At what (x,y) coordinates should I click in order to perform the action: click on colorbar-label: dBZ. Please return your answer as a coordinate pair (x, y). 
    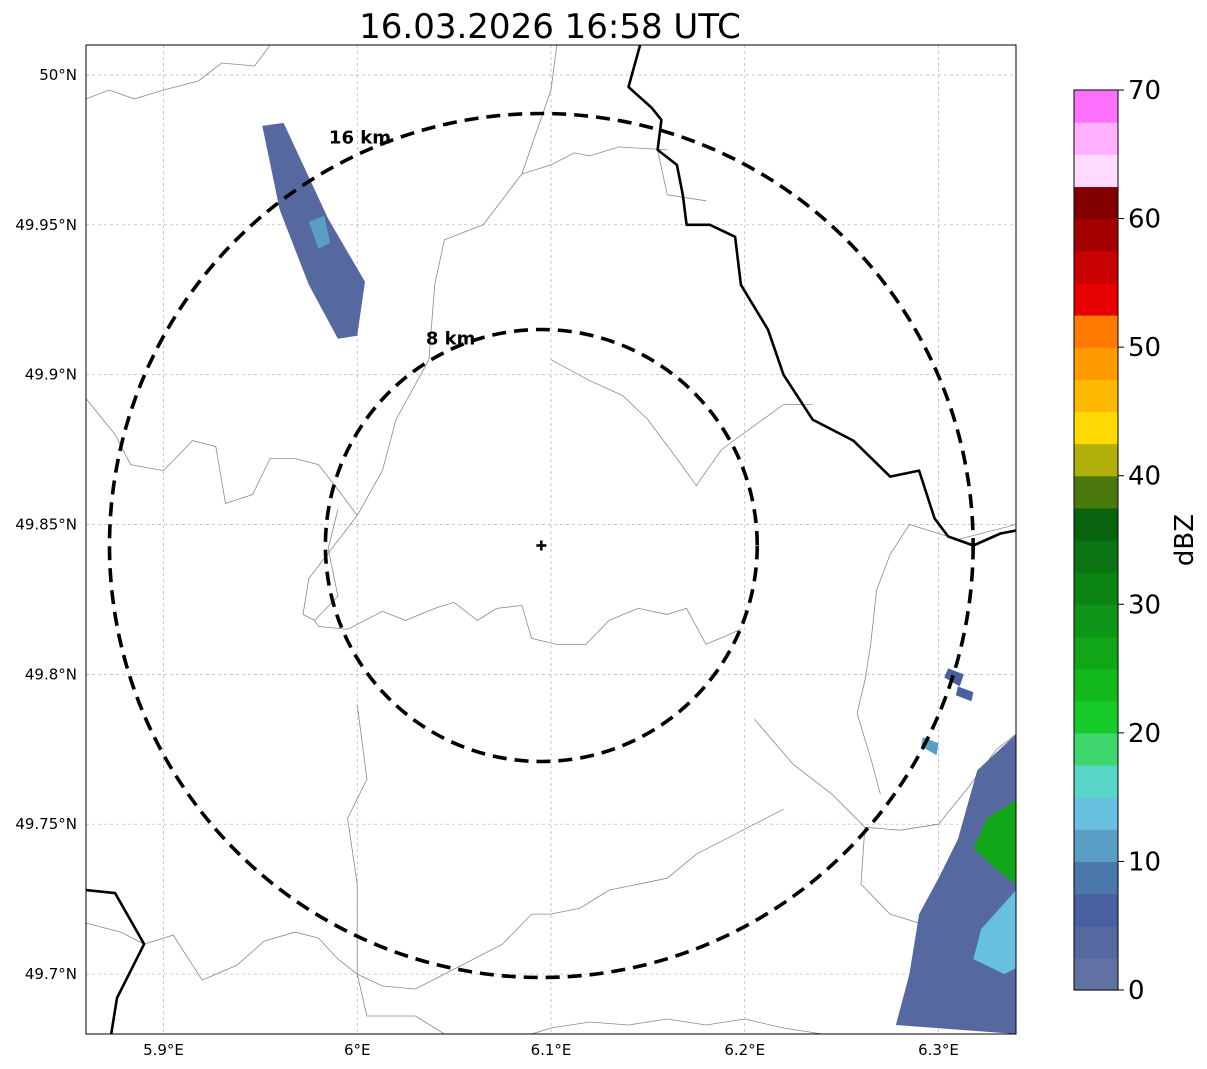
    Looking at the image, I should click on (1185, 540).